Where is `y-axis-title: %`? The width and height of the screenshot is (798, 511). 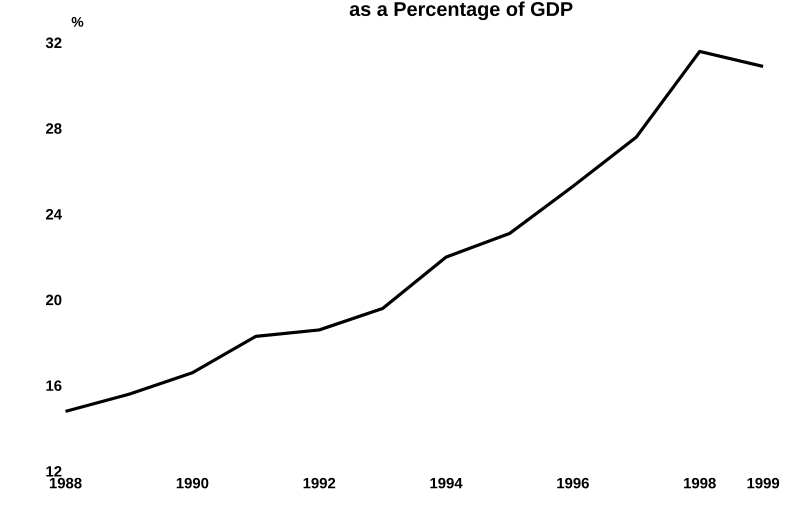 y-axis-title: % is located at coordinates (78, 21).